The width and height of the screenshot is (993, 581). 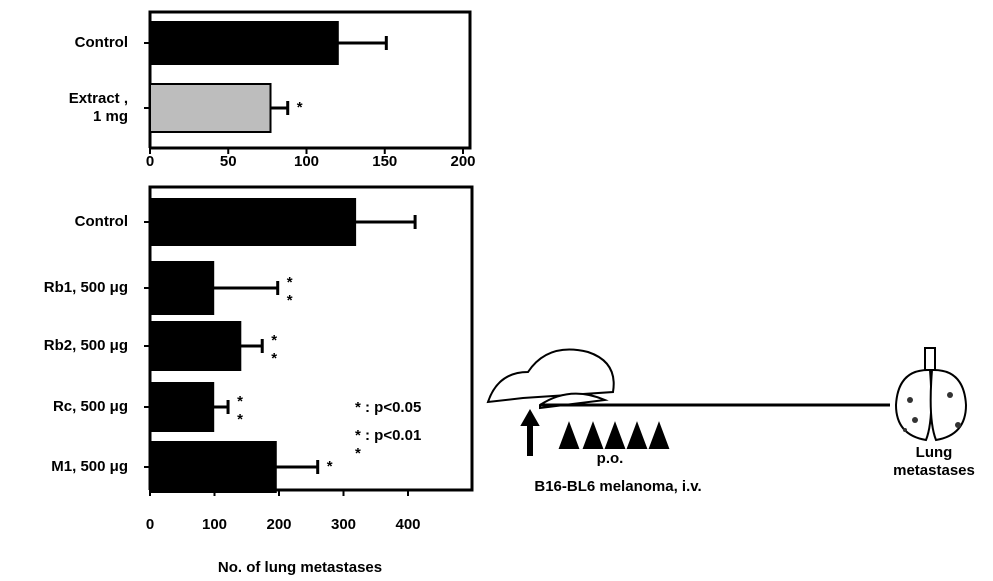 I want to click on category-label: Rc, 500 μg, so click(x=90, y=406).